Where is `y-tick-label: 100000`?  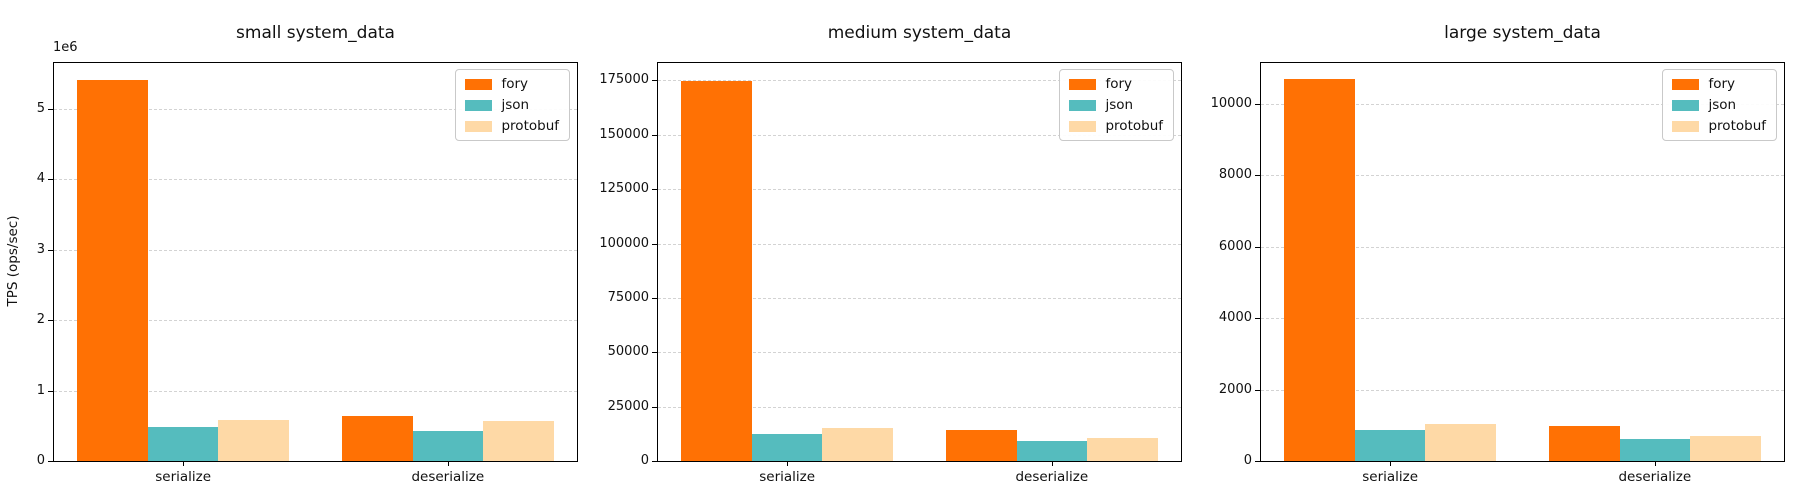 y-tick-label: 100000 is located at coordinates (624, 243).